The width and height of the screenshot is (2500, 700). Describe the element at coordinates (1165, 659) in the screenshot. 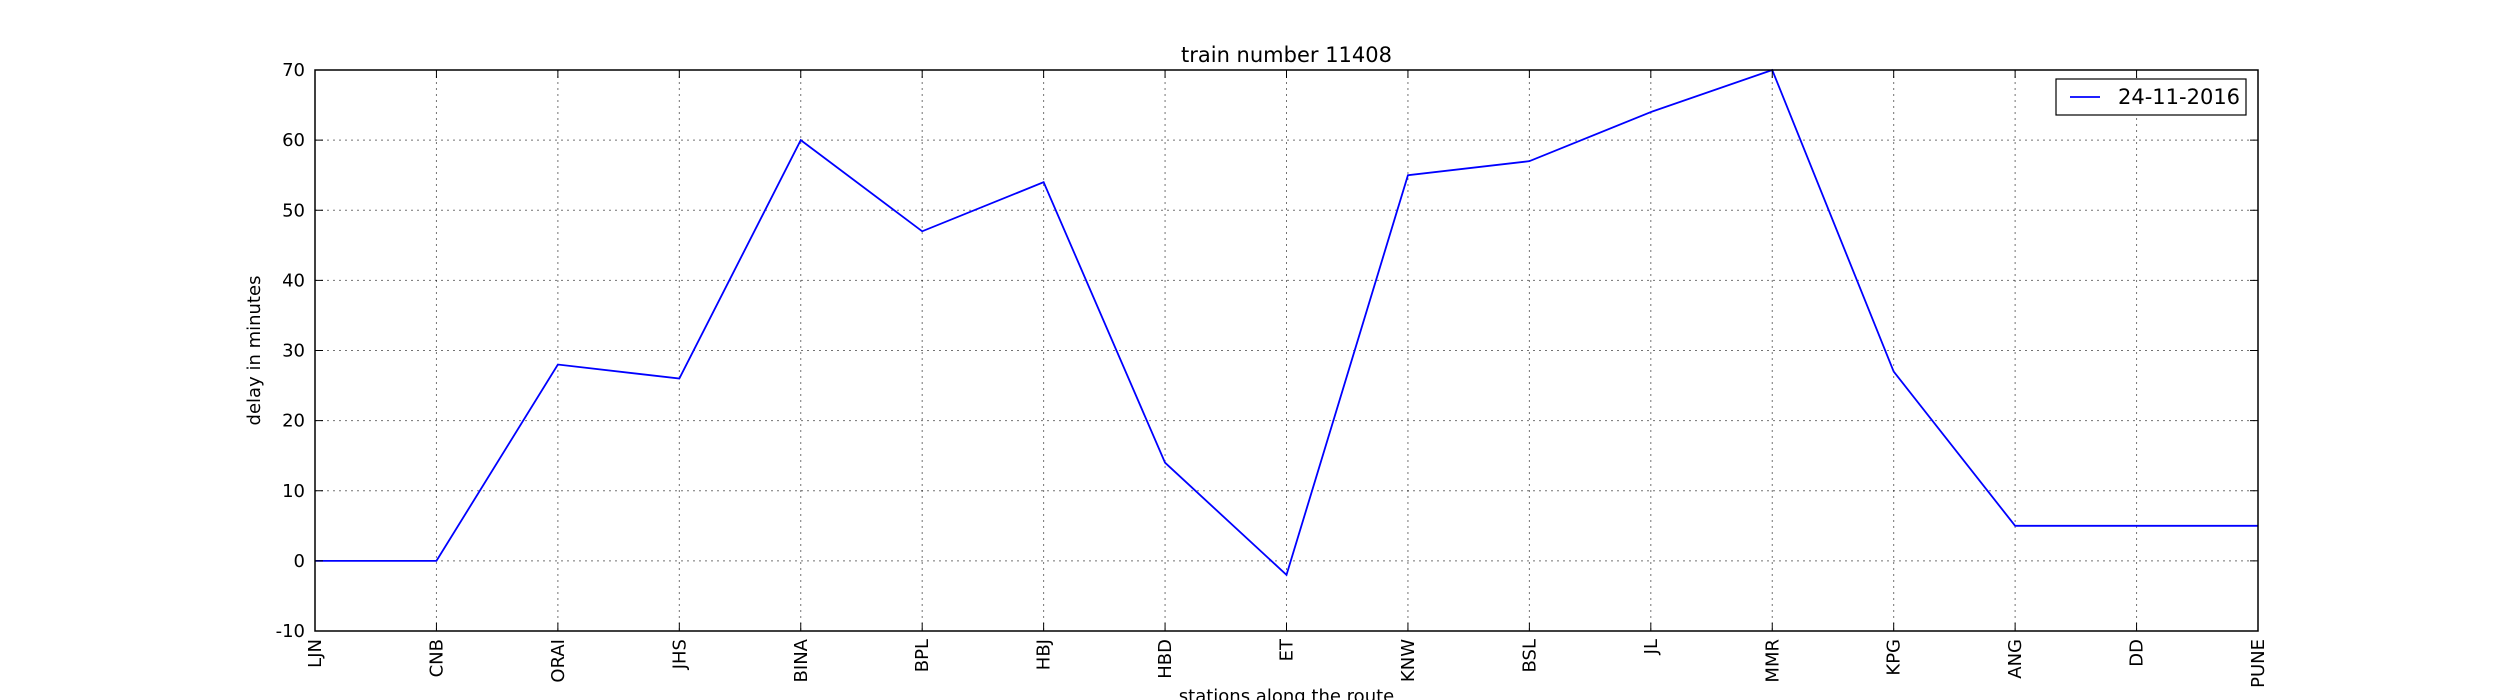

I see `x-tick-label: HBD` at that location.